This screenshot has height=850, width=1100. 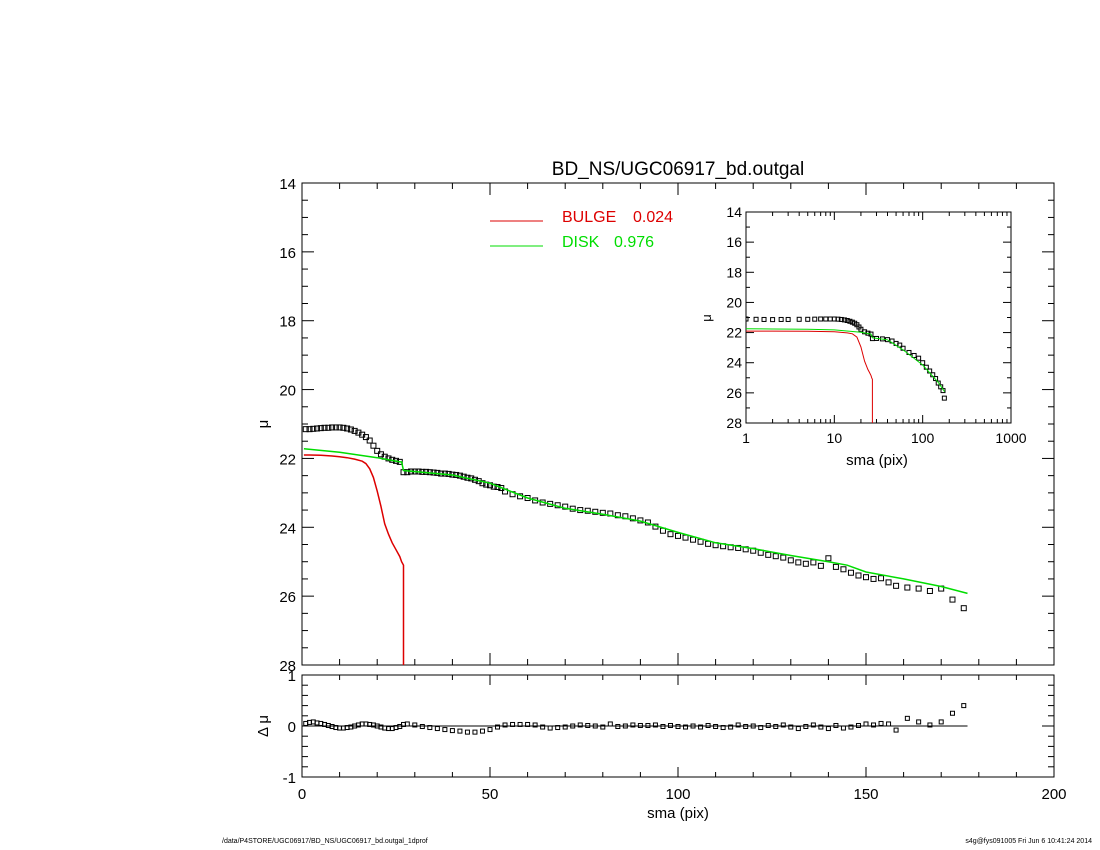 I want to click on inset-data-marks, so click(x=846, y=369).